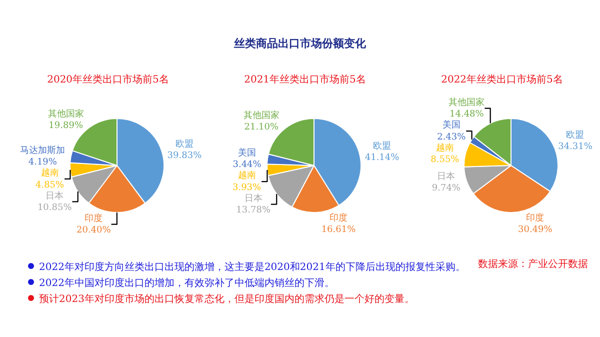 This screenshot has width=600, height=337. I want to click on slice-label: 马达加斯加, so click(43, 150).